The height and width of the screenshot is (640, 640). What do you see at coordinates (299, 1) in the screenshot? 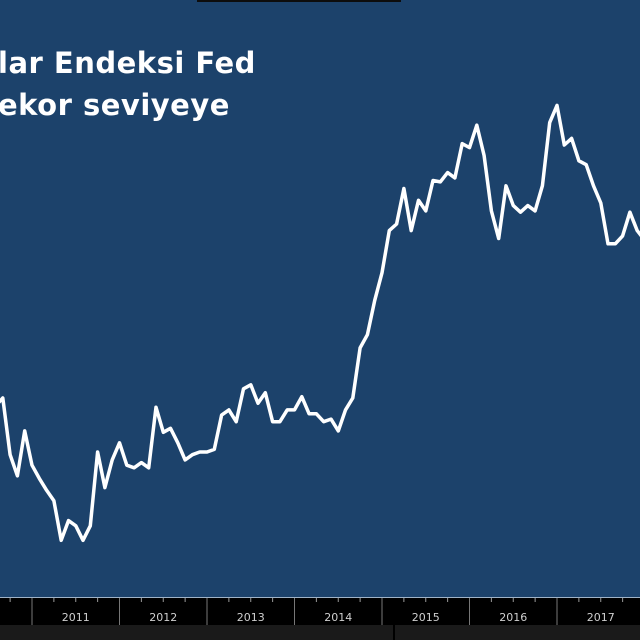
I see `top-bar` at bounding box center [299, 1].